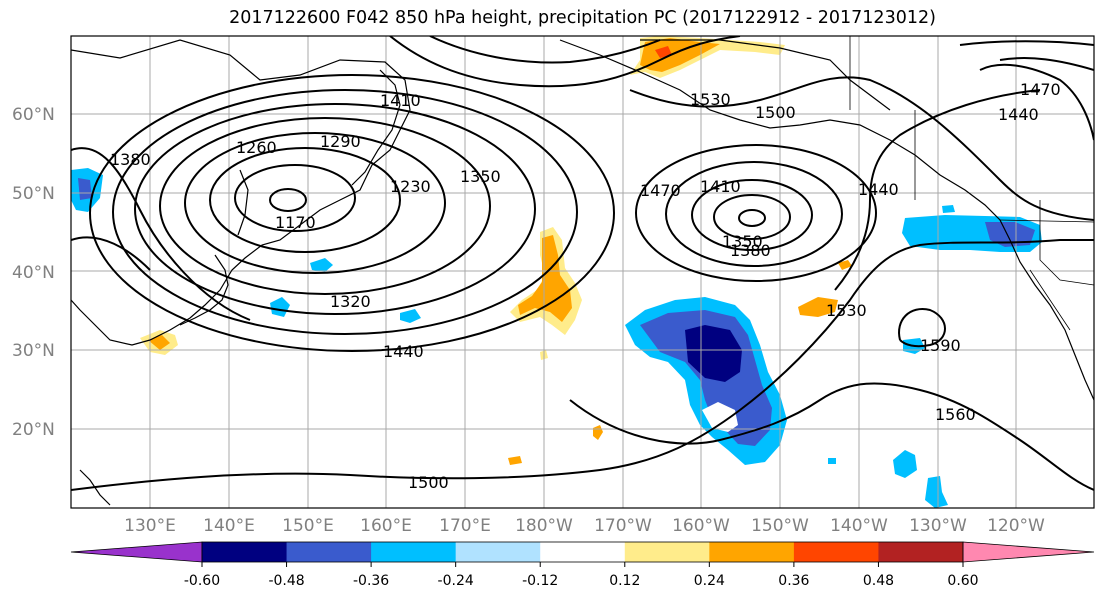 The width and height of the screenshot is (1105, 601). Describe the element at coordinates (955, 414) in the screenshot. I see `contour-label: 1560` at that location.